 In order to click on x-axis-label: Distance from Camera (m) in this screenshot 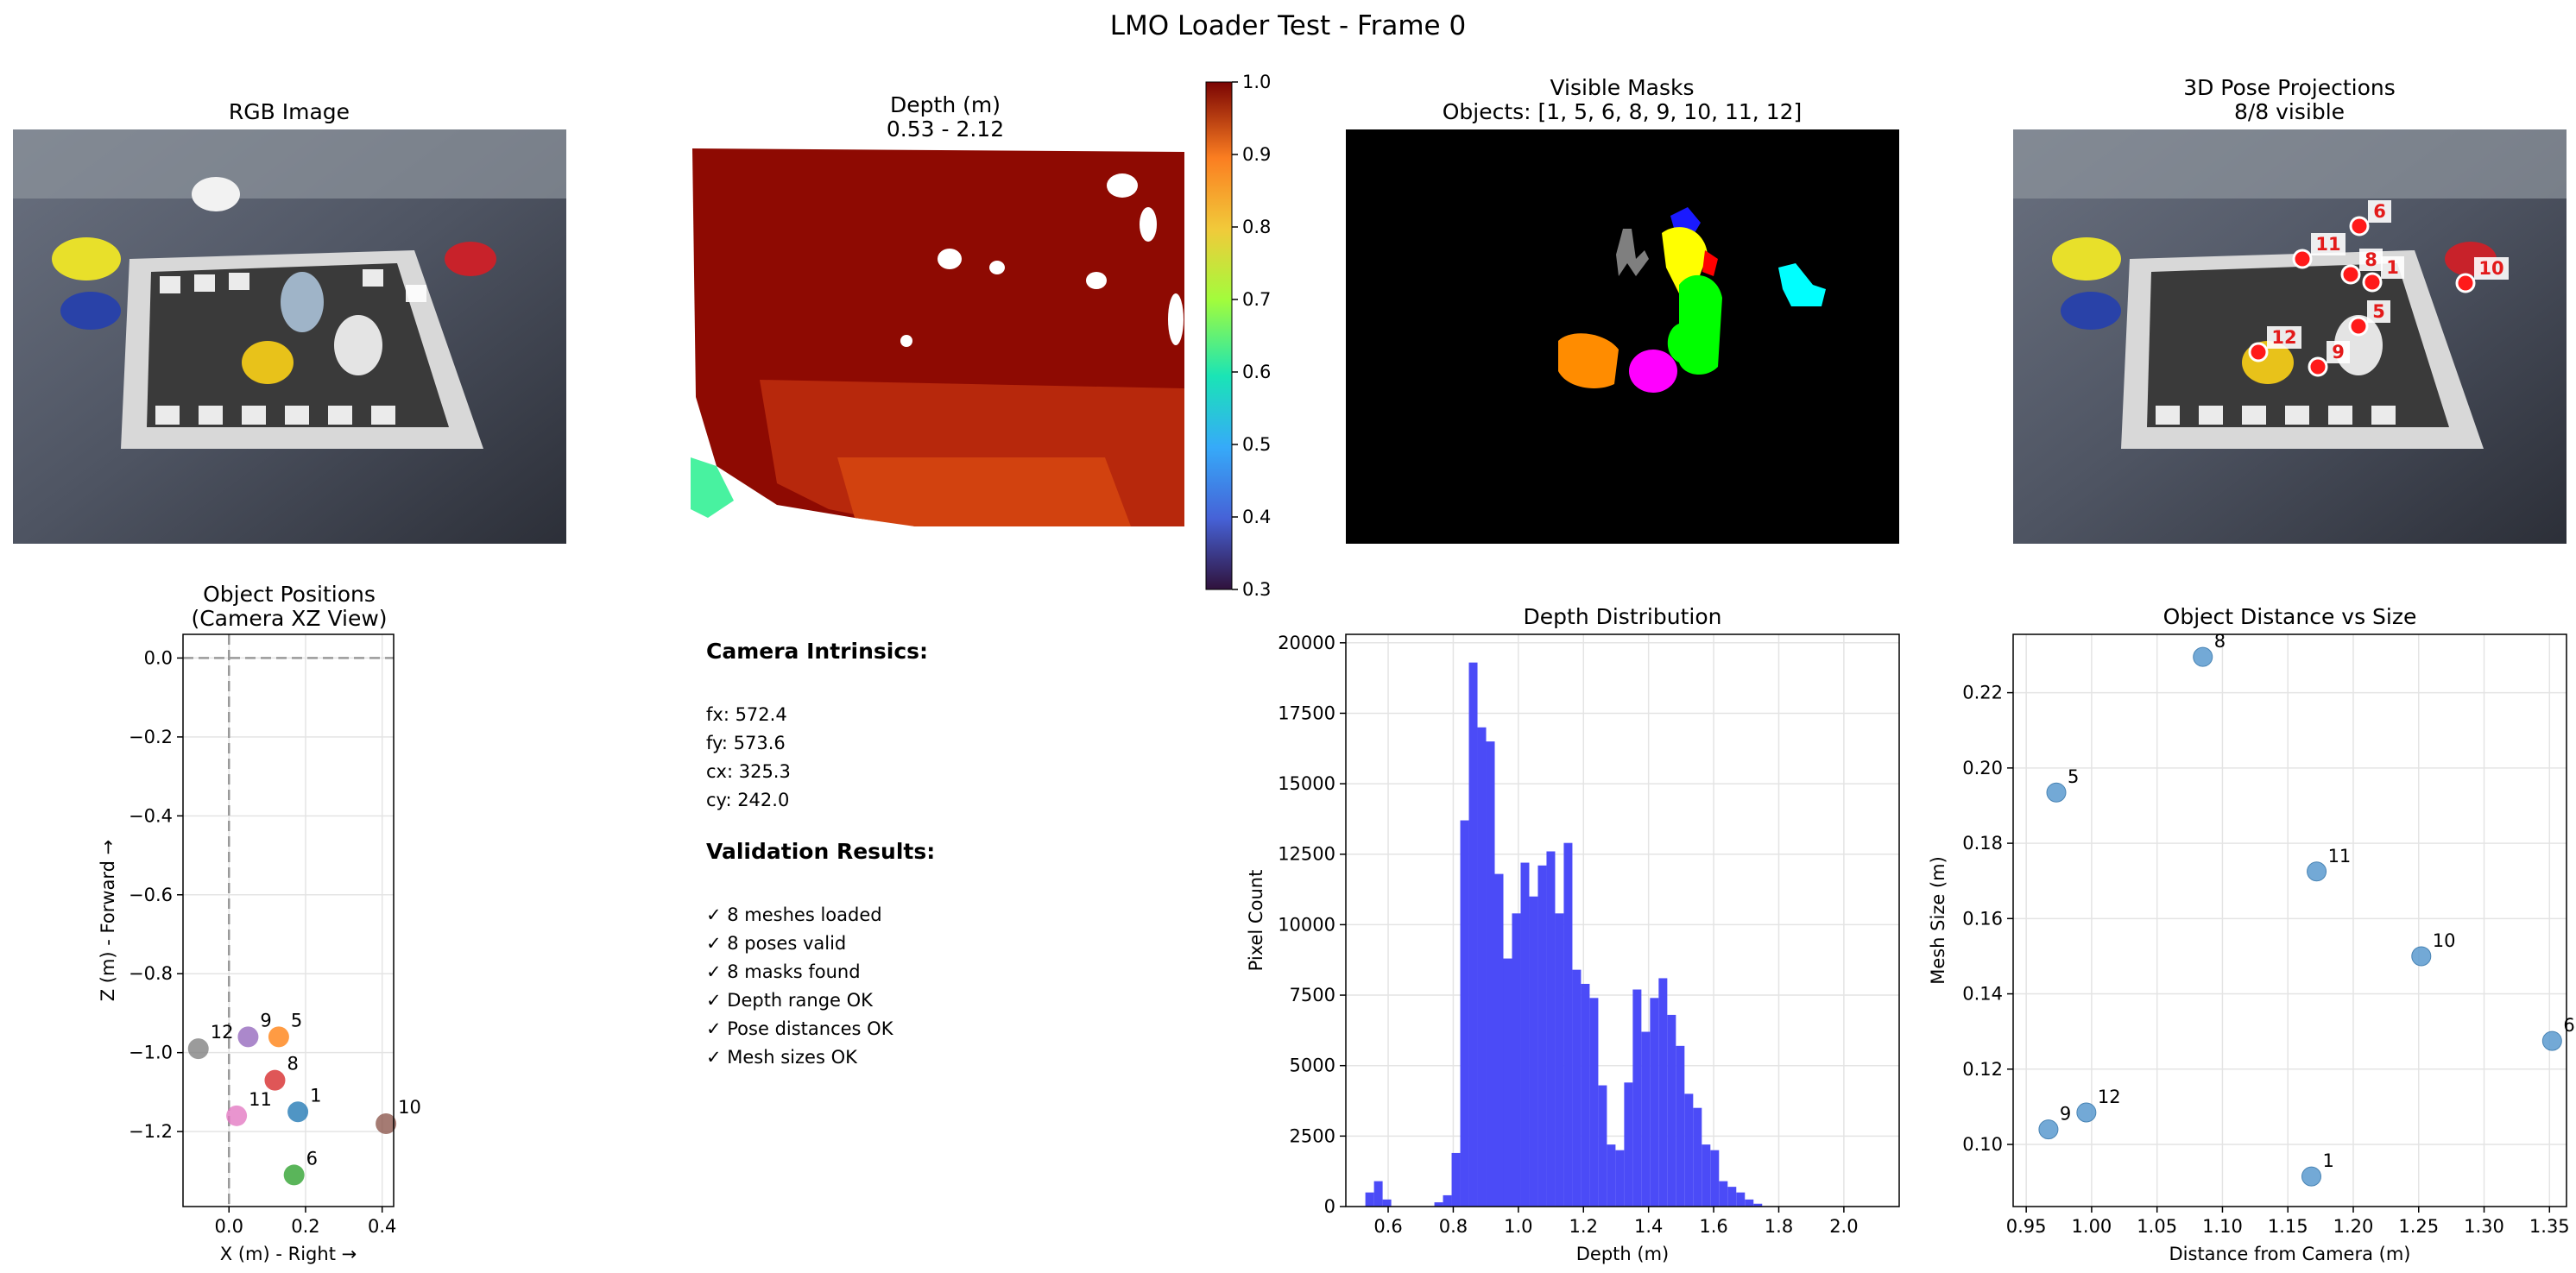, I will do `click(2290, 1254)`.